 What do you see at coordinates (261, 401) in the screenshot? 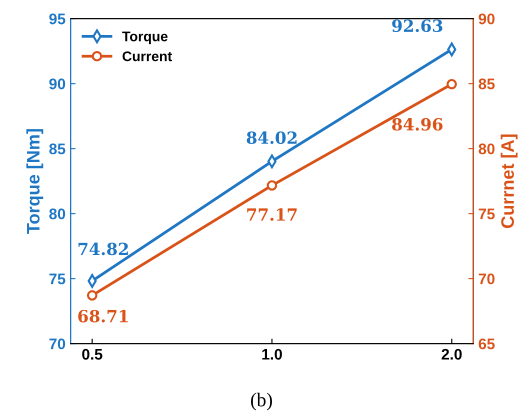
I see `text: (b)` at bounding box center [261, 401].